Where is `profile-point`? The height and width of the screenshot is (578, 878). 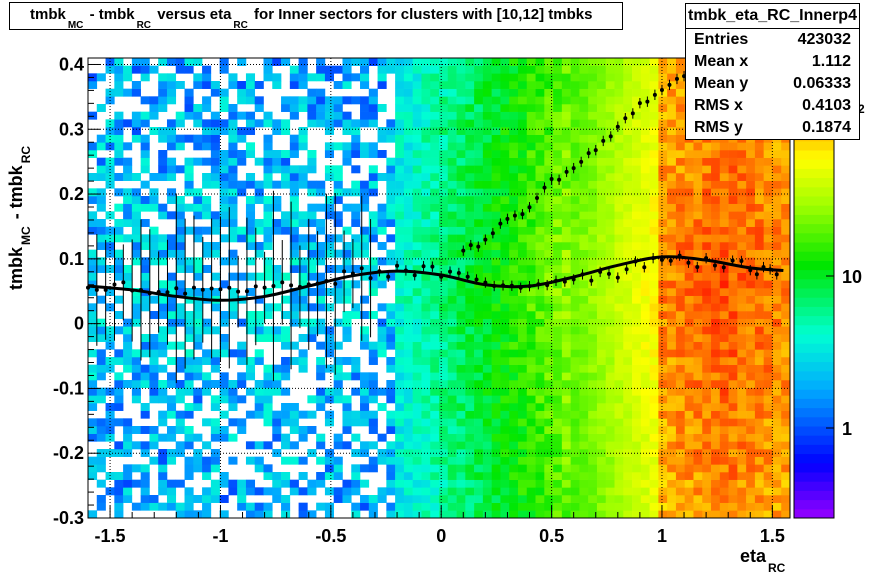
profile-point is located at coordinates (544, 187).